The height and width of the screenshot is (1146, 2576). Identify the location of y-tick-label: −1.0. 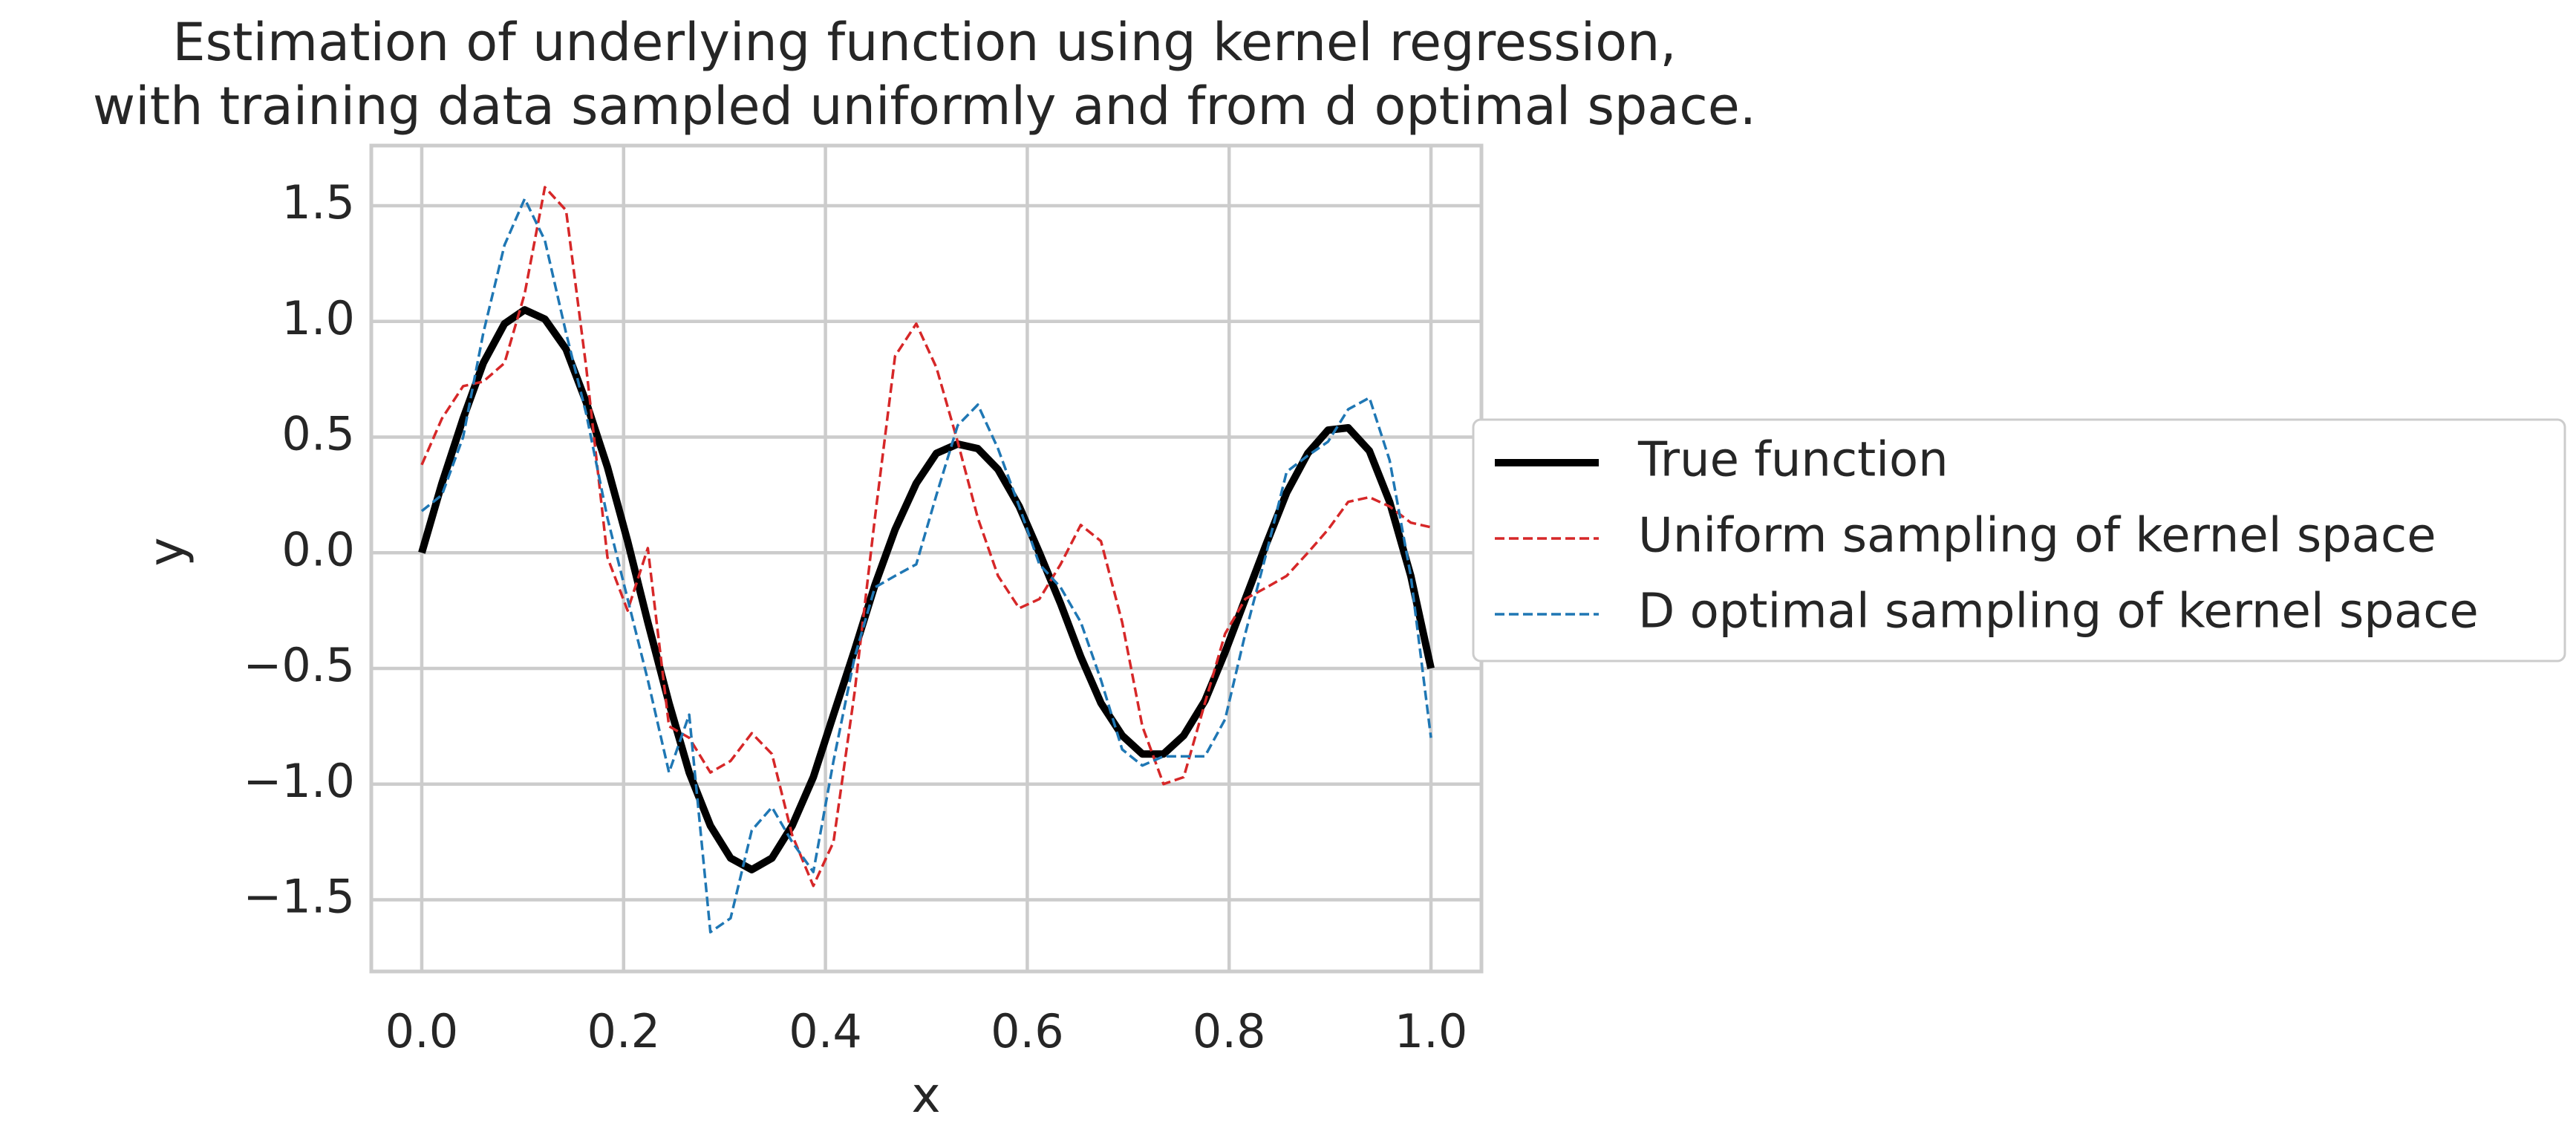
(299, 781).